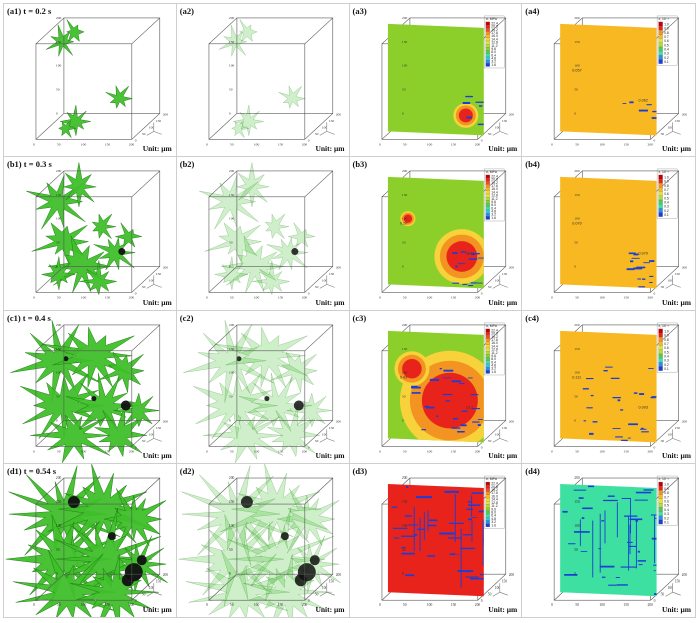  What do you see at coordinates (494, 340) in the screenshot?
I see `legend-value: 17.6` at bounding box center [494, 340].